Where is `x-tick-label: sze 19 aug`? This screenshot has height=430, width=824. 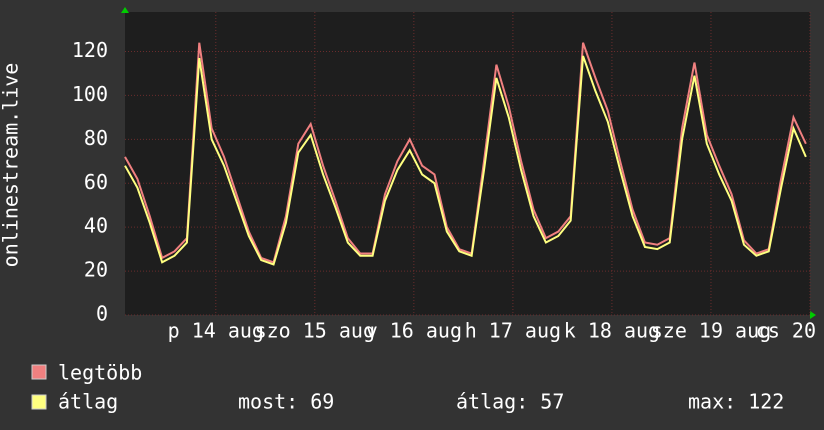
x-tick-label: sze 19 aug is located at coordinates (711, 331).